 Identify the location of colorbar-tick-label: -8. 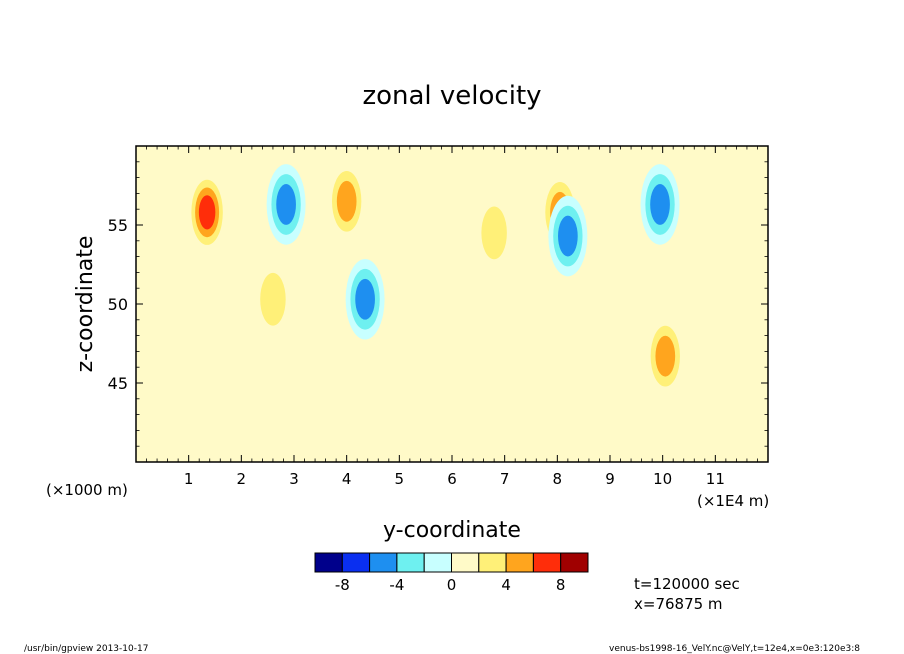
(342, 585).